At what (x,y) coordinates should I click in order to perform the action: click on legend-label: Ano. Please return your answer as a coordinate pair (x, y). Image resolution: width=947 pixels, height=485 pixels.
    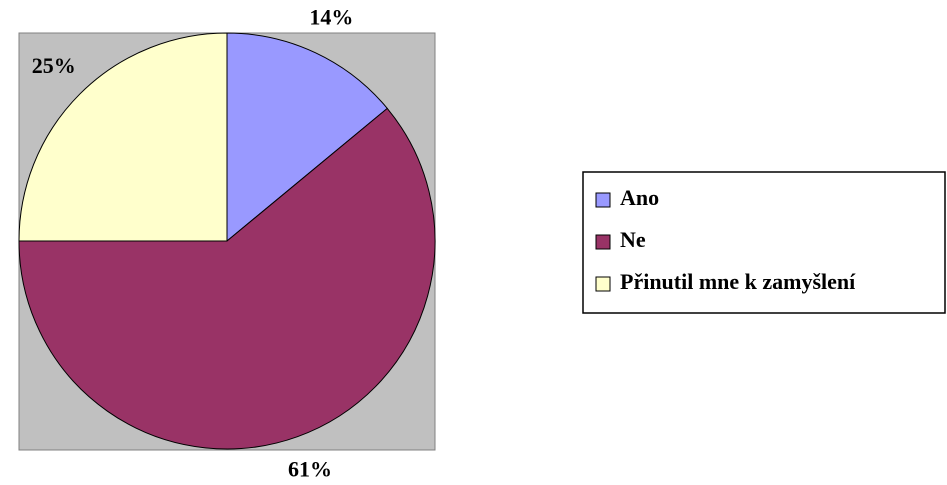
    Looking at the image, I should click on (639, 197).